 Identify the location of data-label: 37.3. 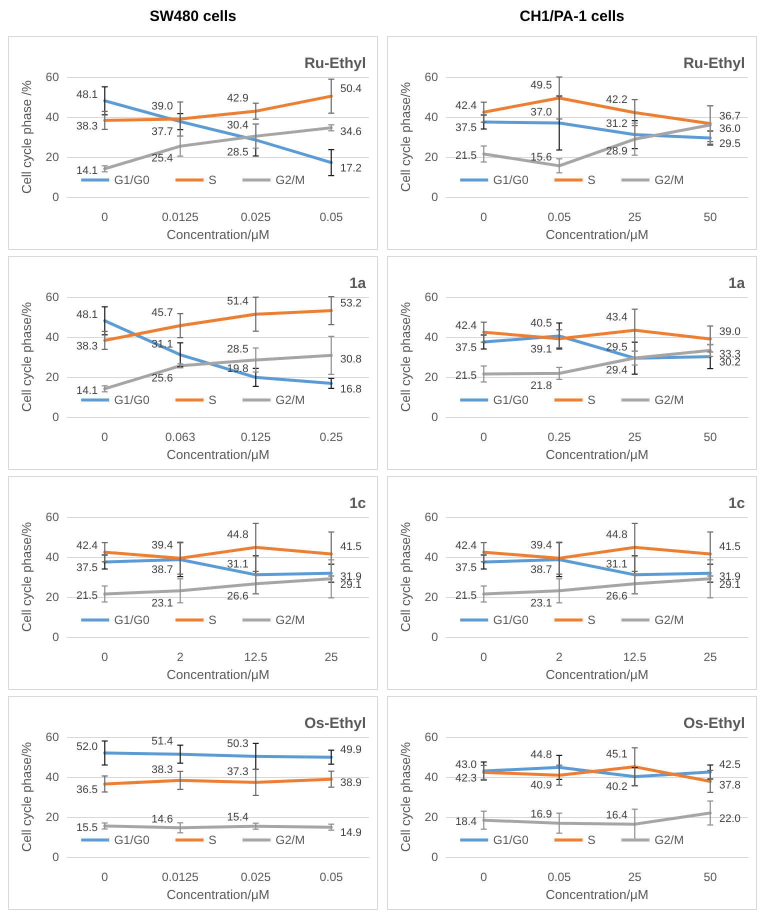
(237, 772).